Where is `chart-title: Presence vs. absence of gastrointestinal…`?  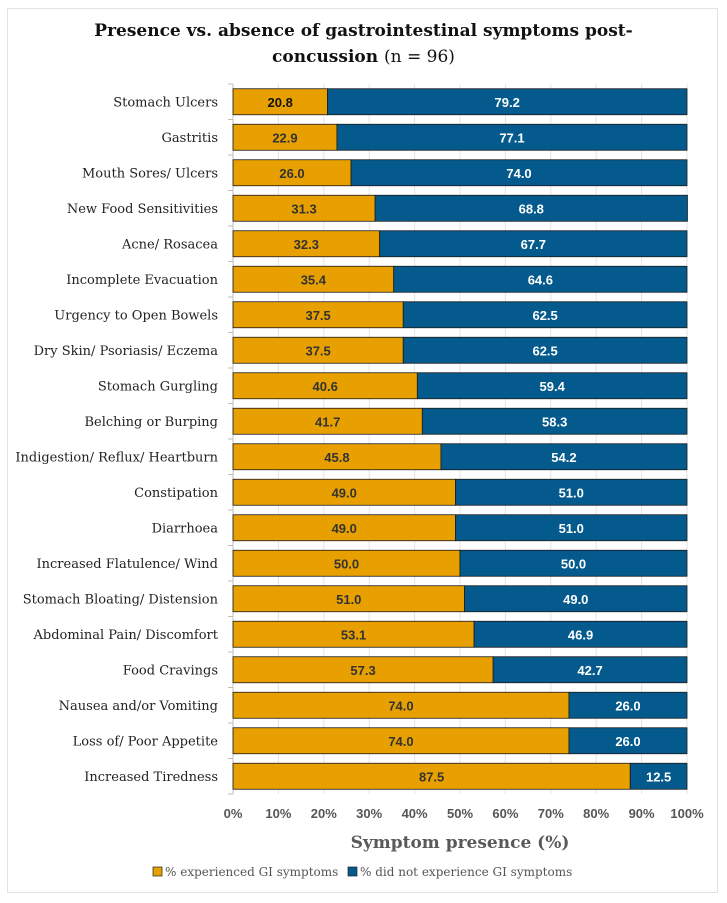 chart-title: Presence vs. absence of gastrointestinal… is located at coordinates (363, 44).